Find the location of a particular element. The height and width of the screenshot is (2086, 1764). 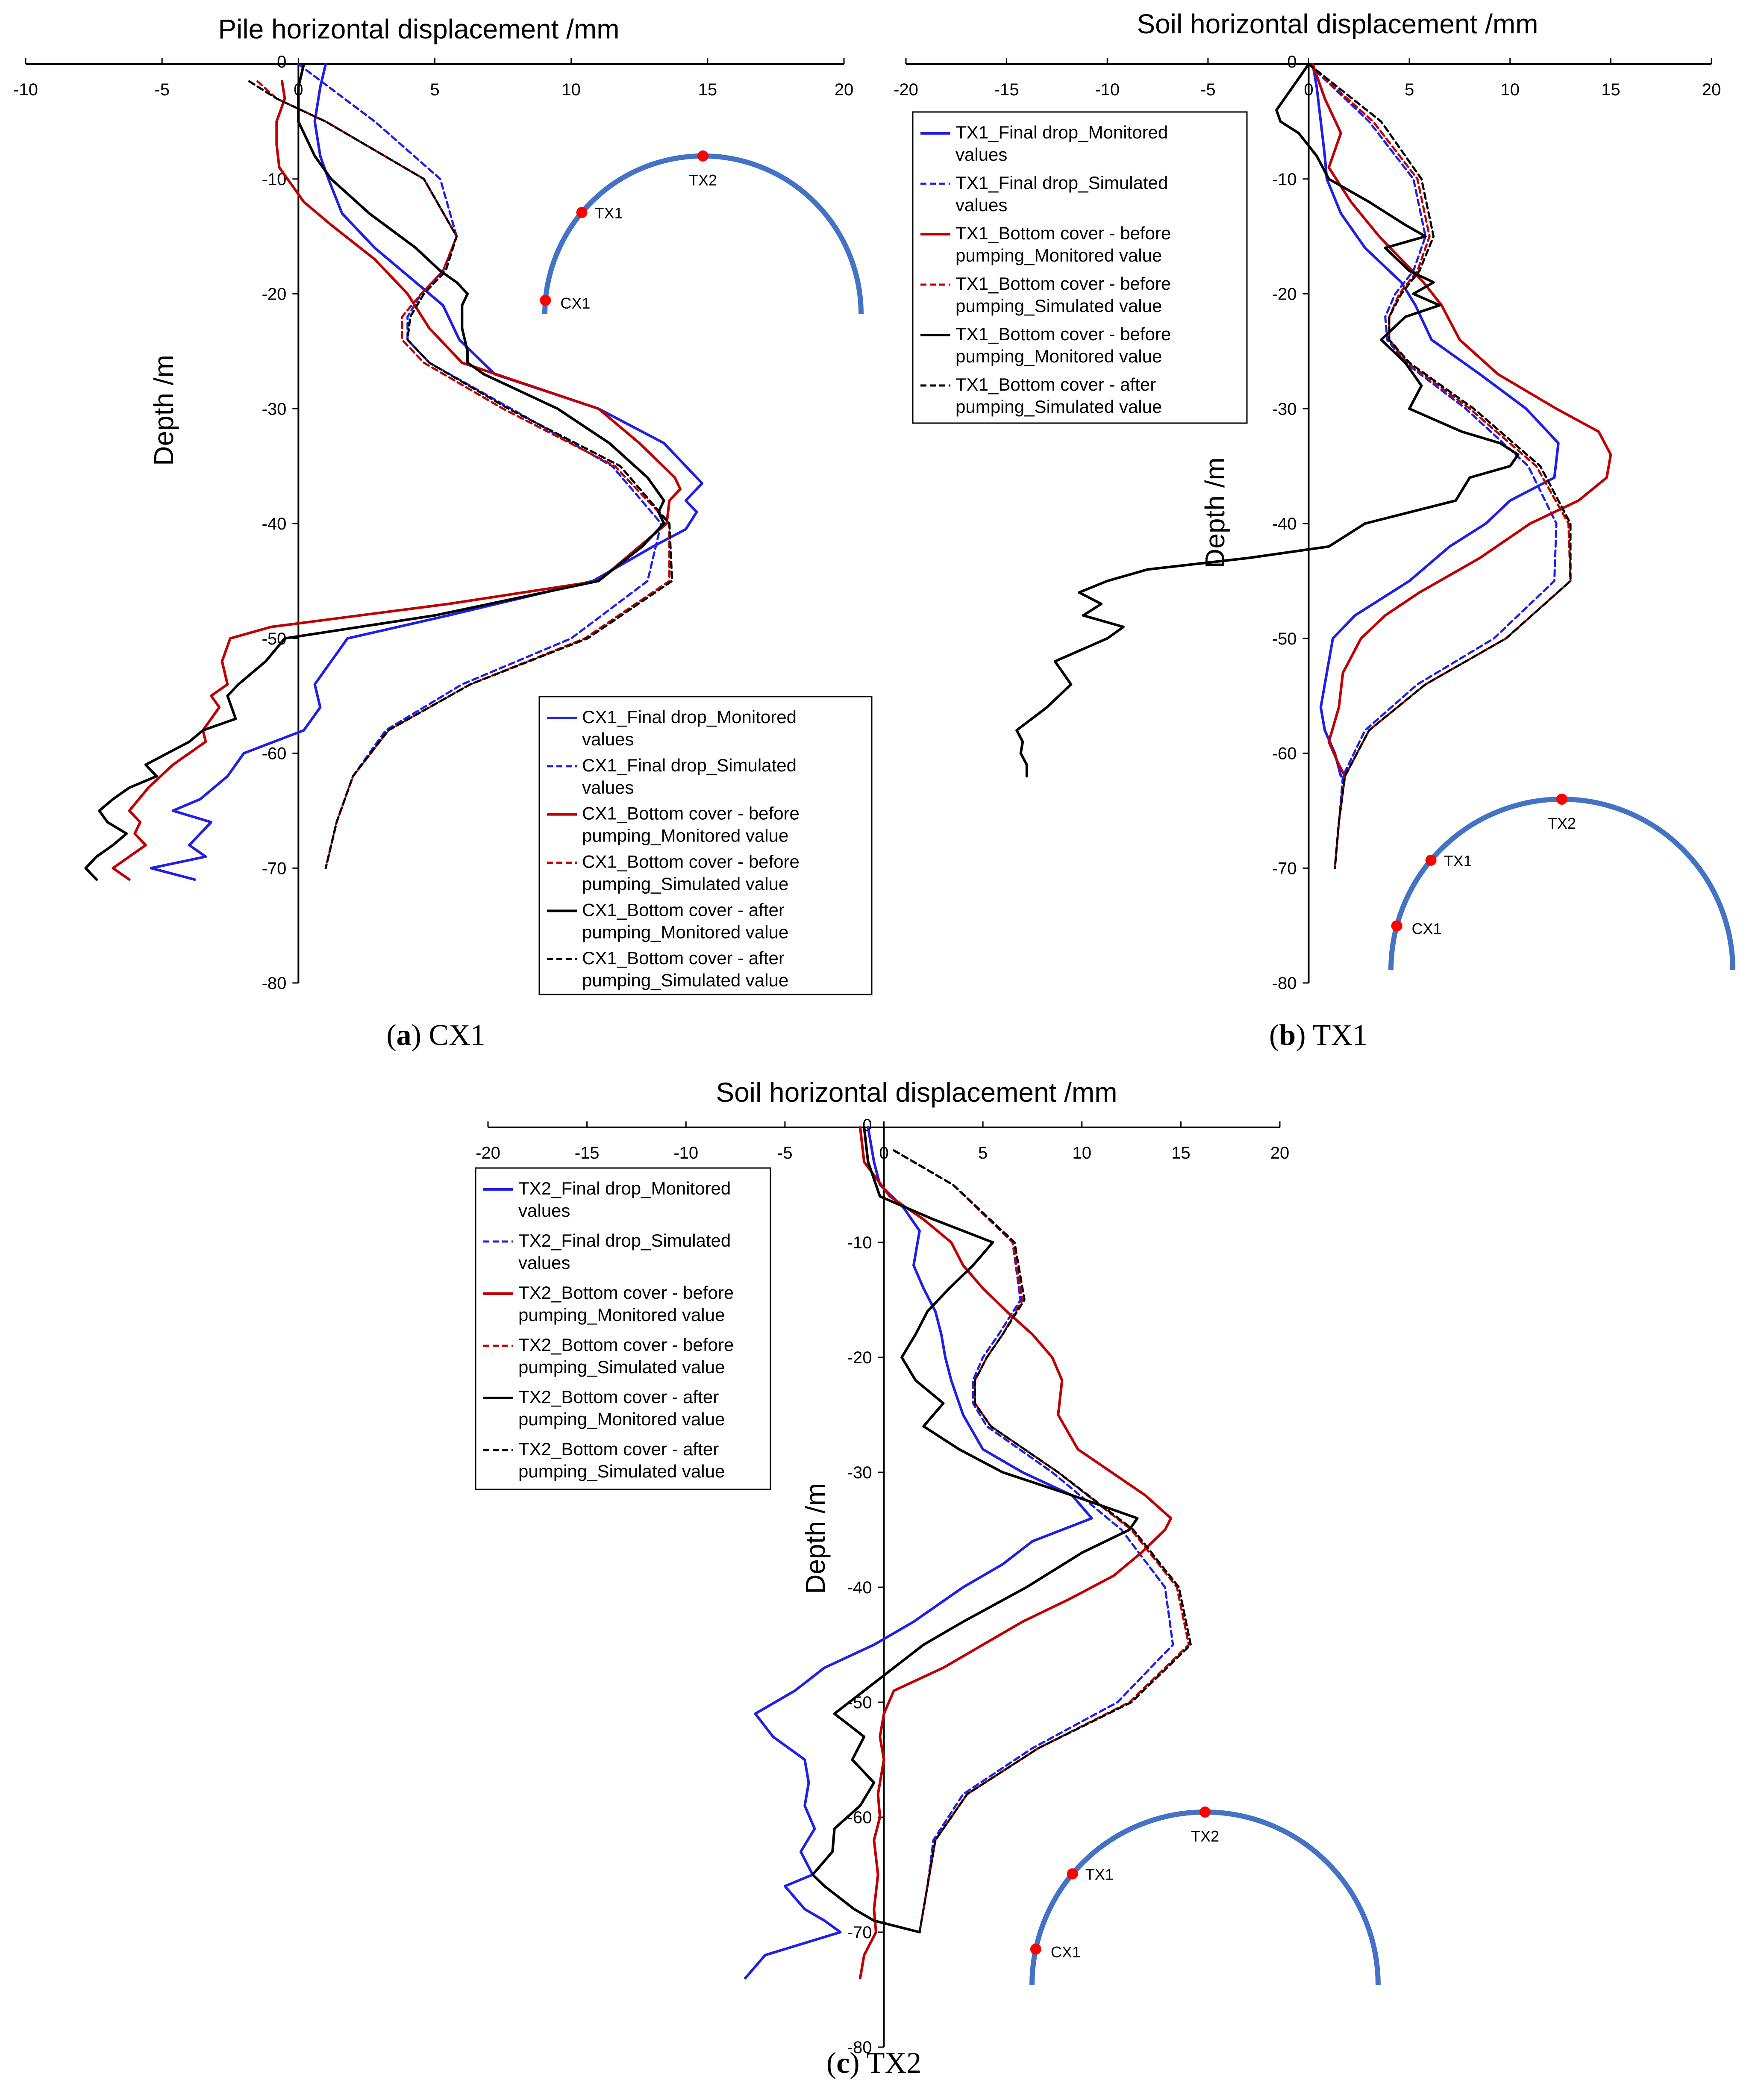

panel-a-series-group is located at coordinates (394, 472).